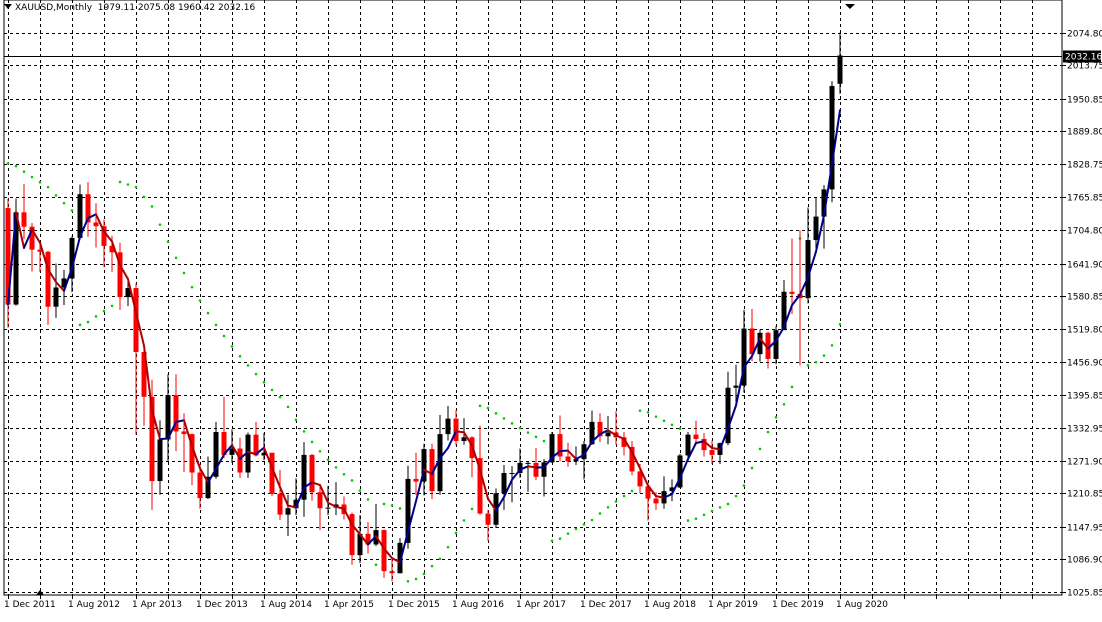  Describe the element at coordinates (850, 6) in the screenshot. I see `triangle-down-icon` at that location.